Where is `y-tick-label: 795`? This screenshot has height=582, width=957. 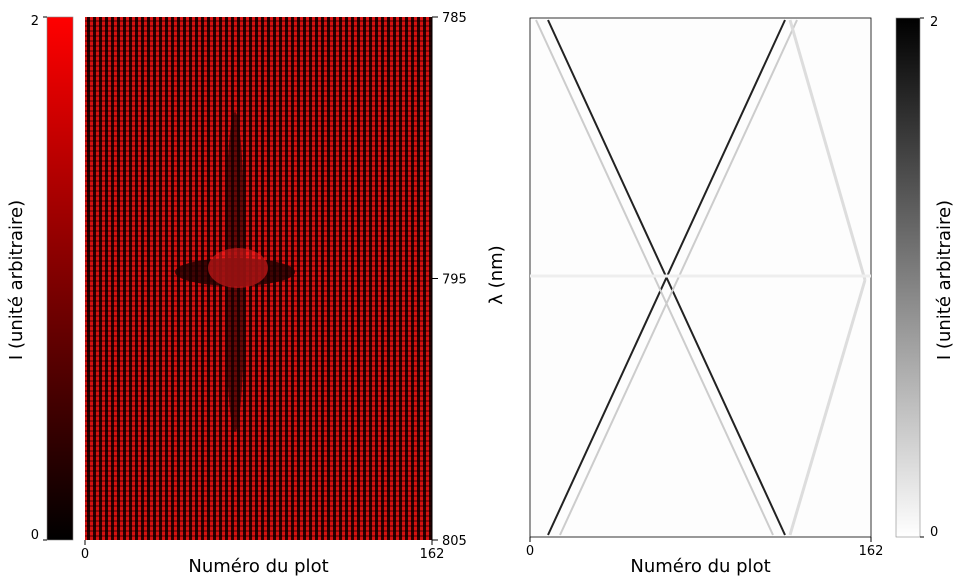 y-tick-label: 795 is located at coordinates (454, 280).